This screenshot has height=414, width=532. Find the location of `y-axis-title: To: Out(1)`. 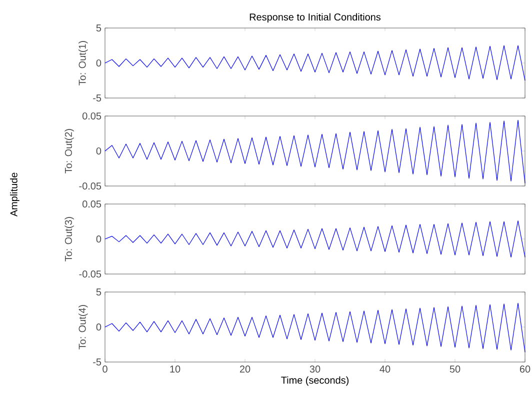

y-axis-title: To: Out(1) is located at coordinates (83, 63).